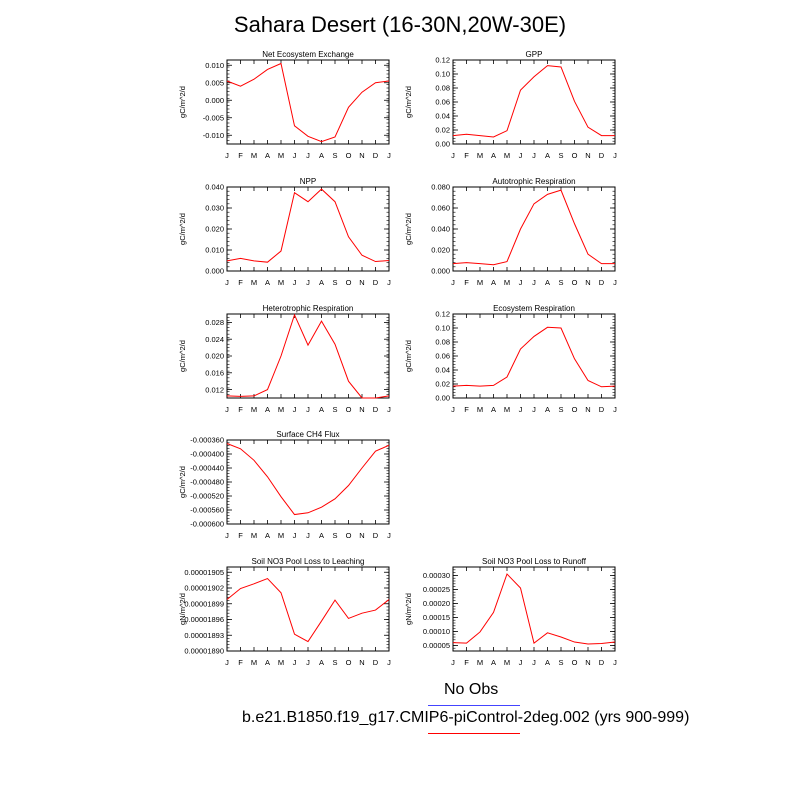 The height and width of the screenshot is (800, 800). Describe the element at coordinates (442, 370) in the screenshot. I see `y-tick-label: 0.04` at that location.